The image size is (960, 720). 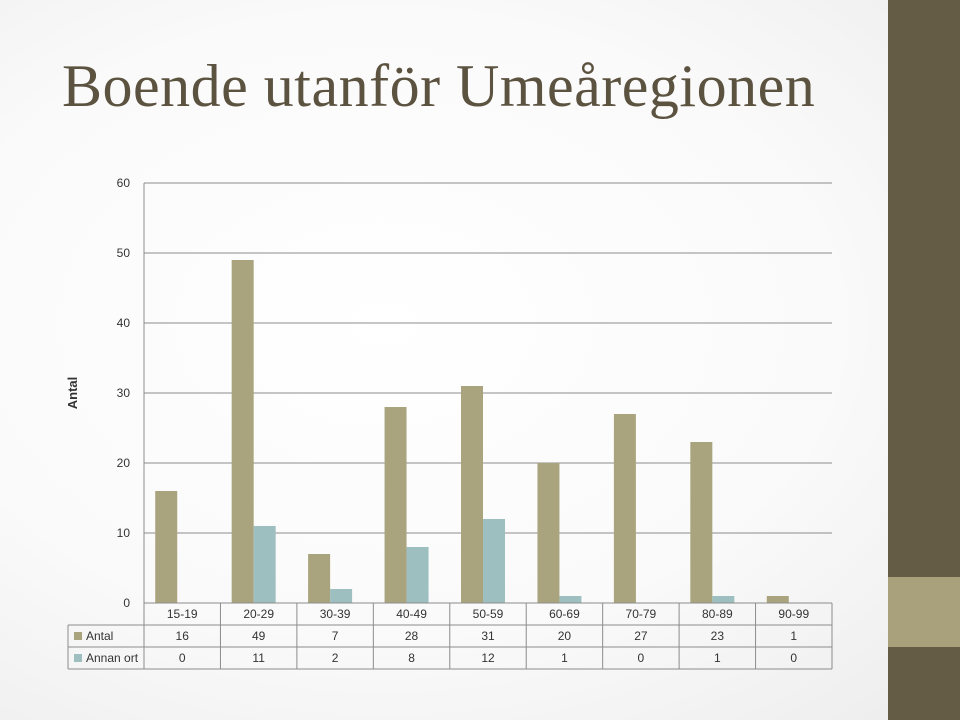 What do you see at coordinates (412, 636) in the screenshot?
I see `table-value: 28` at bounding box center [412, 636].